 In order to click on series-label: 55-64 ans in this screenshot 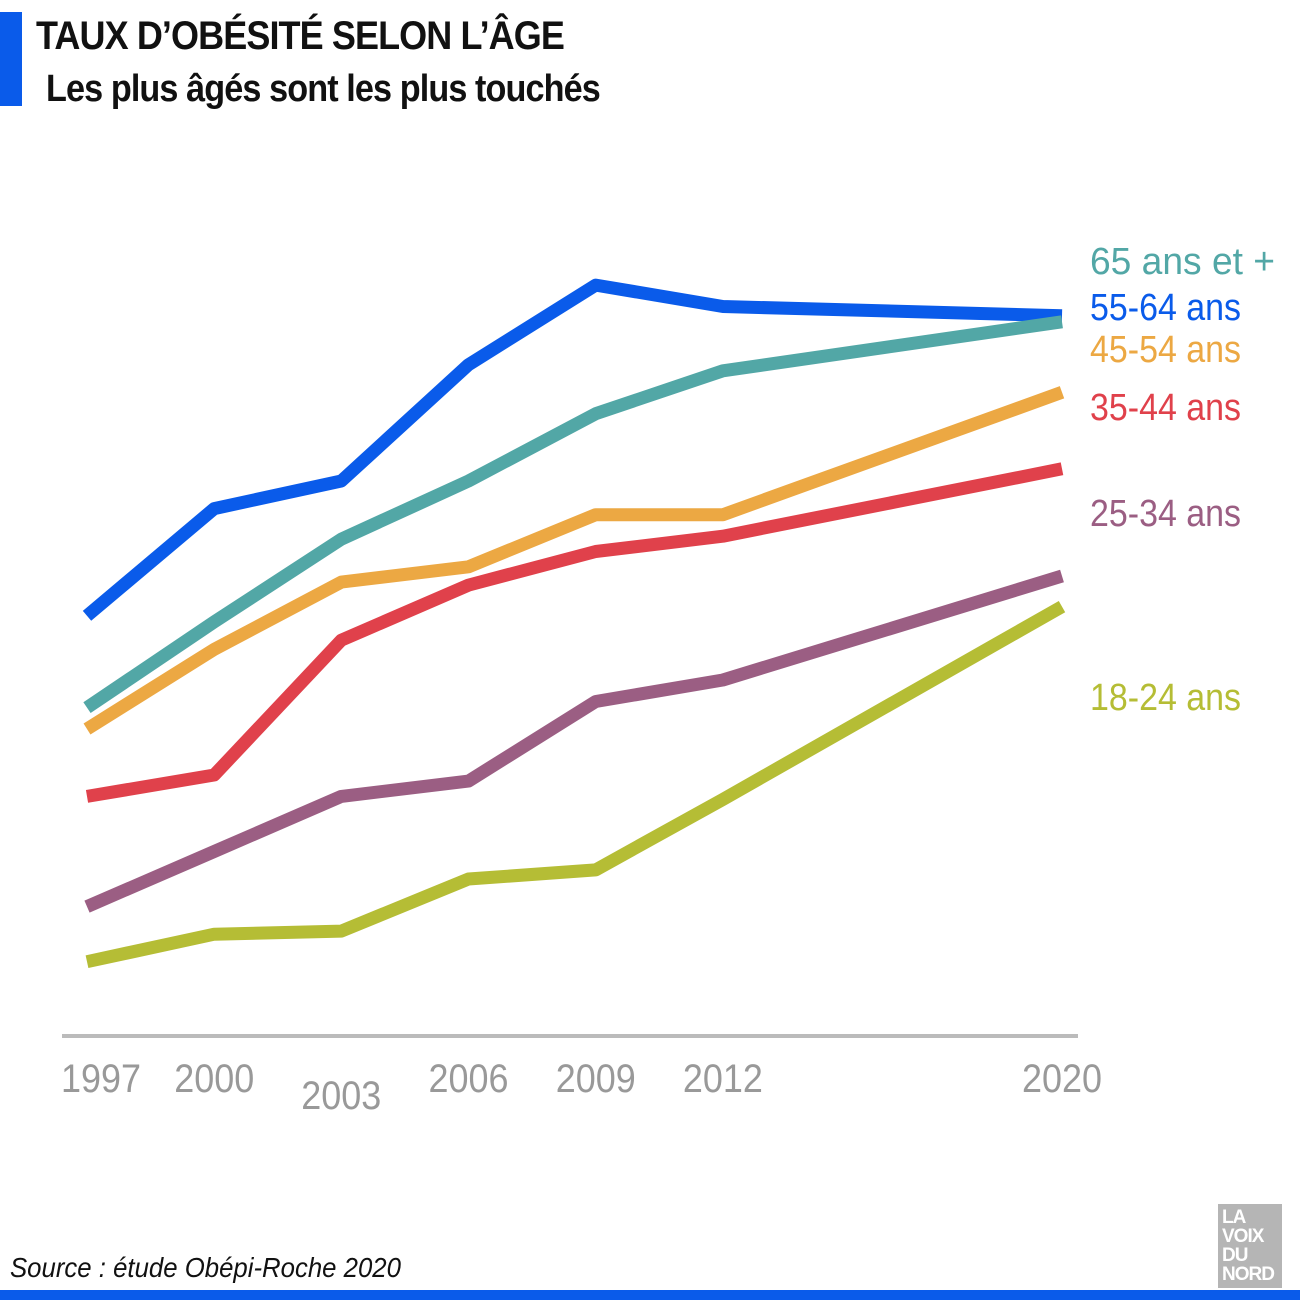, I will do `click(1165, 308)`.